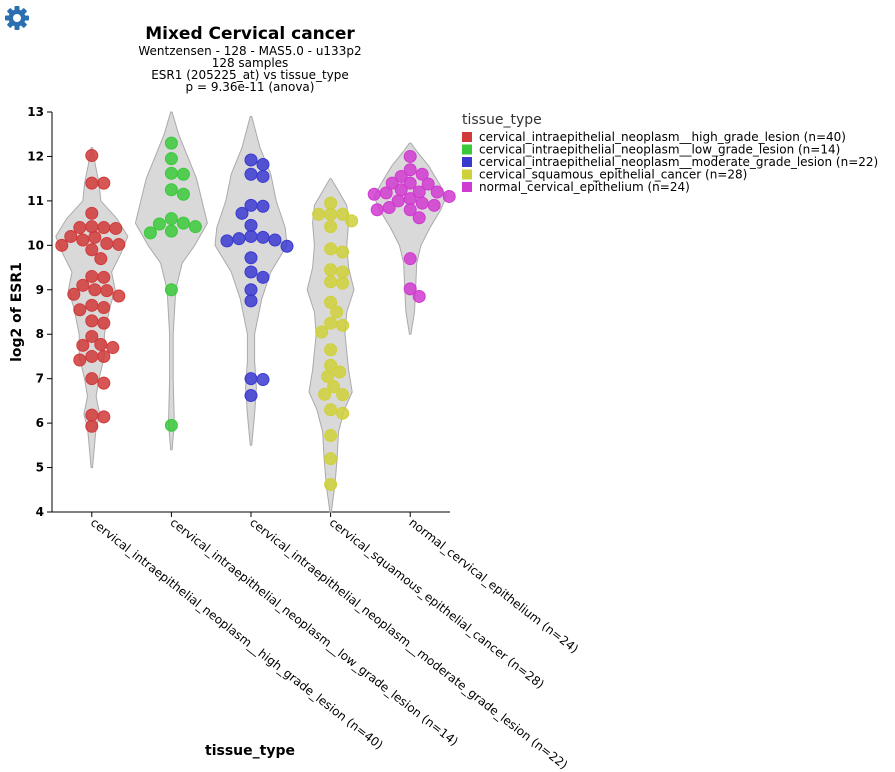  Describe the element at coordinates (35, 201) in the screenshot. I see `y-tick-label: 11` at that location.